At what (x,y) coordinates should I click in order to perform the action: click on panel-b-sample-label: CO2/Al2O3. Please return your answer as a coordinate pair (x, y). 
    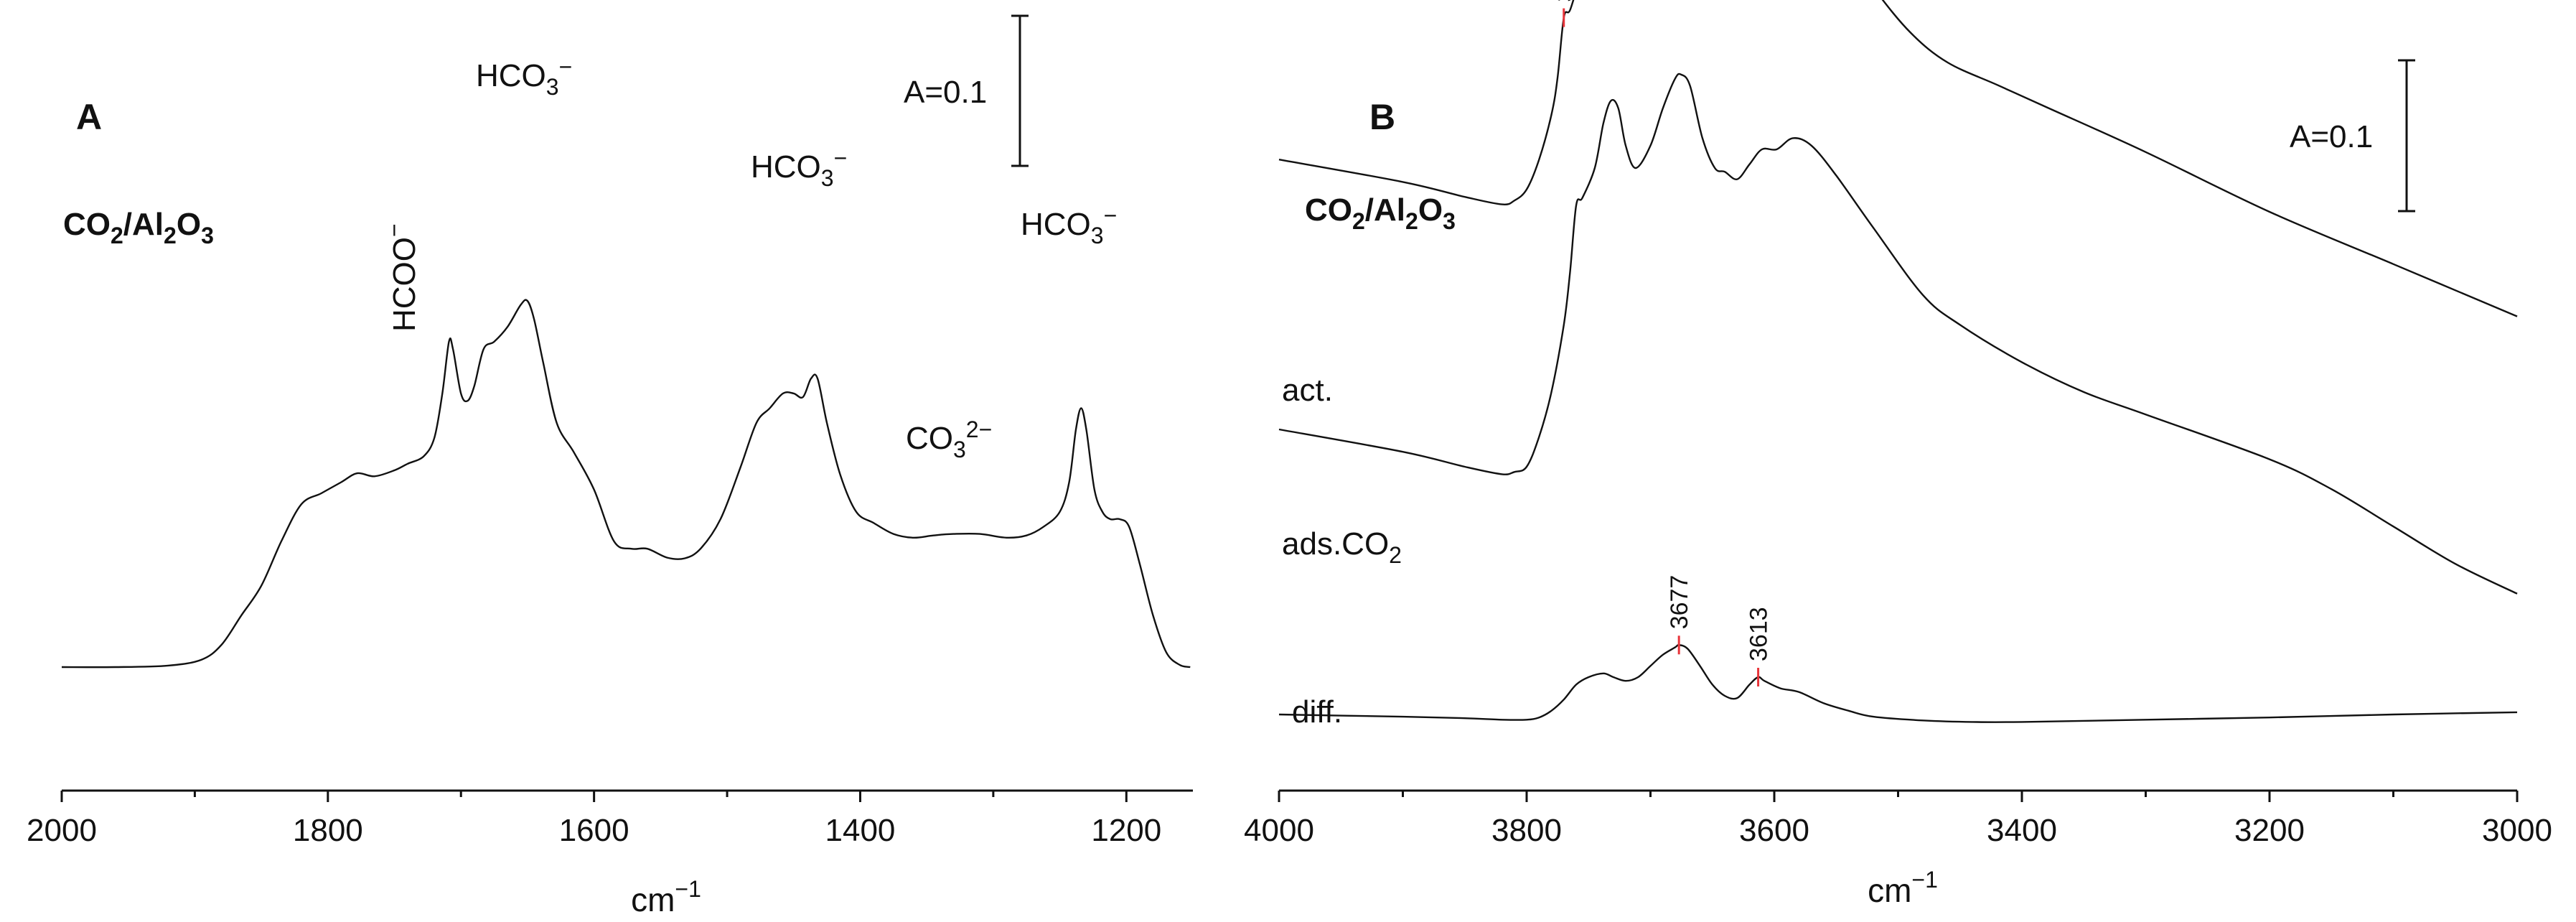
    Looking at the image, I should click on (1380, 213).